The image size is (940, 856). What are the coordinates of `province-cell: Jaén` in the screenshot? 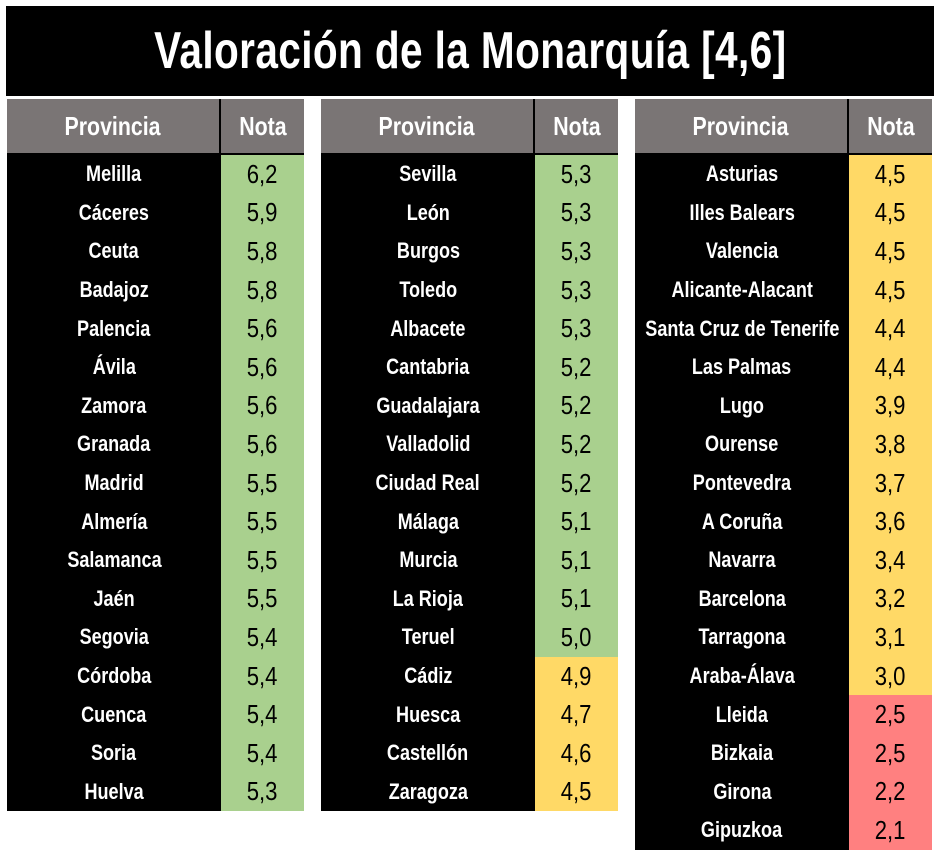 It's located at (114, 599).